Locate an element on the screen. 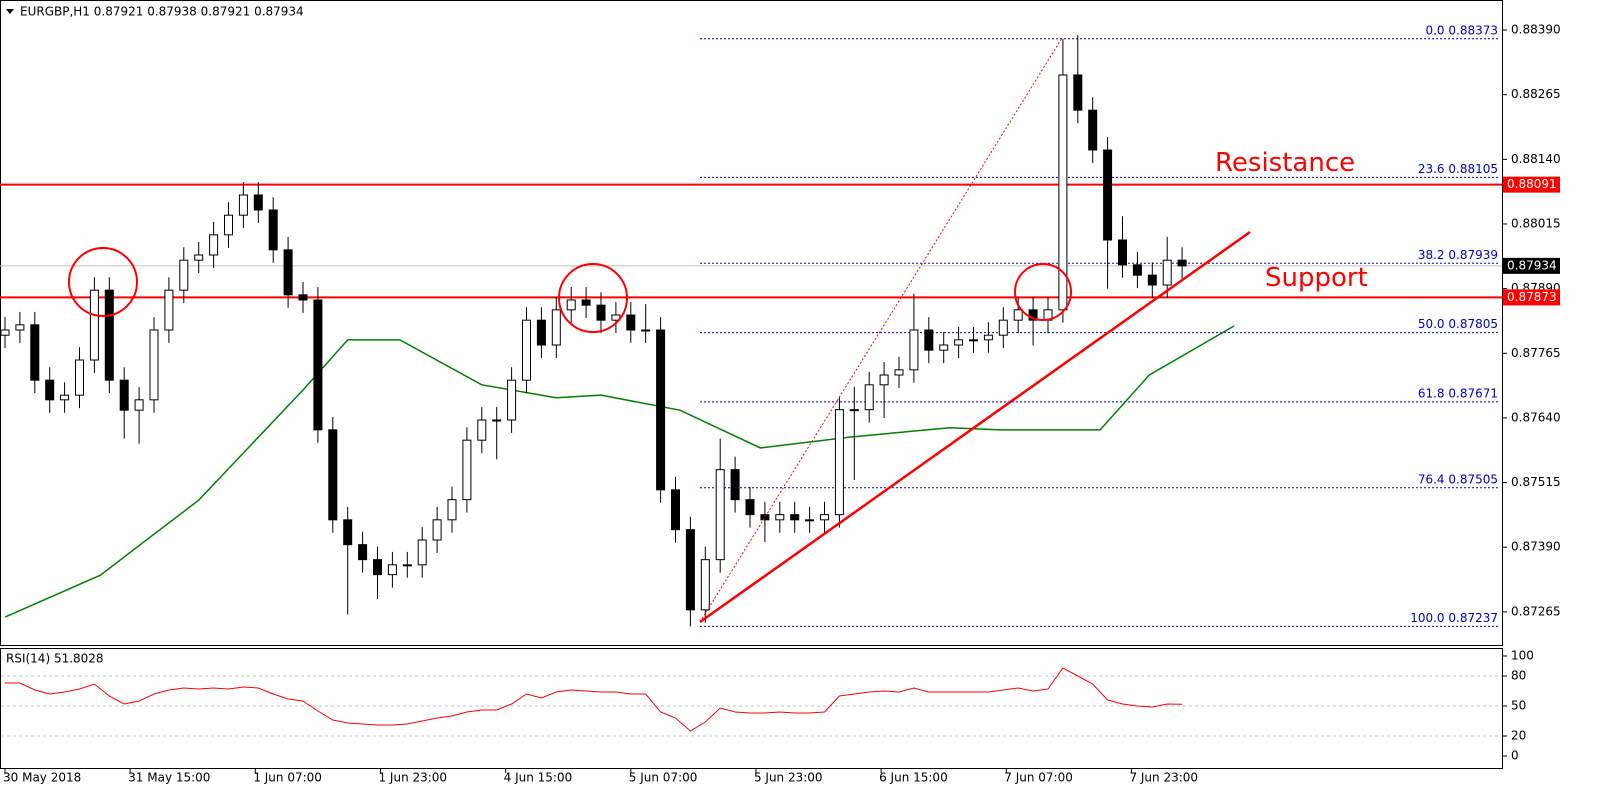  header-arrow is located at coordinates (10, 11).